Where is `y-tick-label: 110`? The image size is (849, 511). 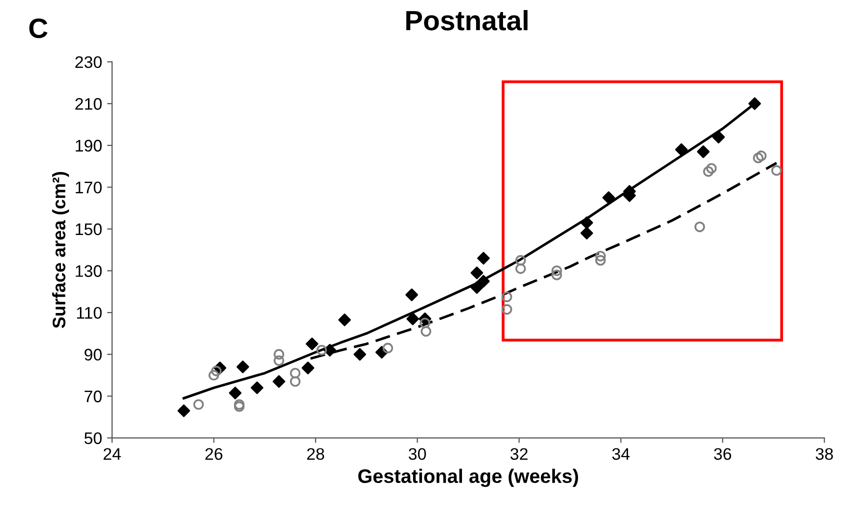 y-tick-label: 110 is located at coordinates (89, 312).